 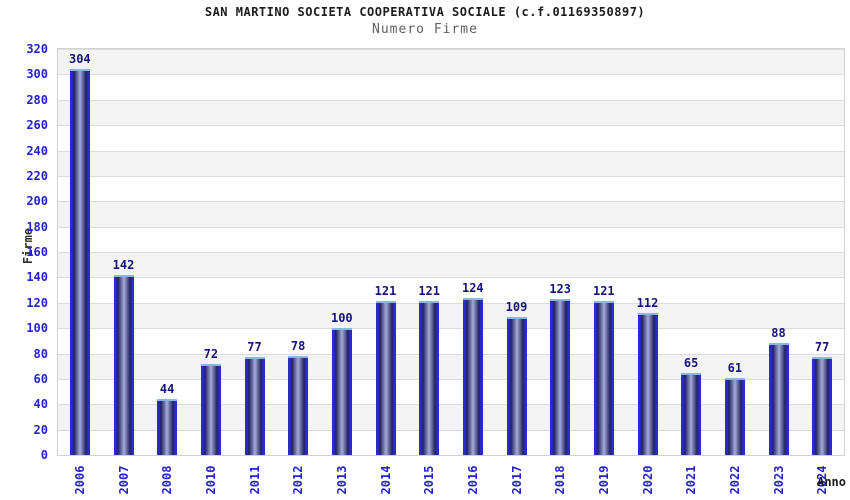 I want to click on bar-value-label: 100, so click(x=341, y=318).